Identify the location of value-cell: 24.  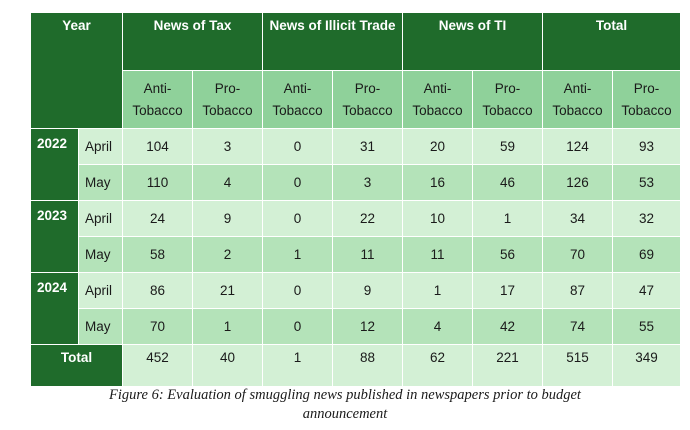
(157, 218).